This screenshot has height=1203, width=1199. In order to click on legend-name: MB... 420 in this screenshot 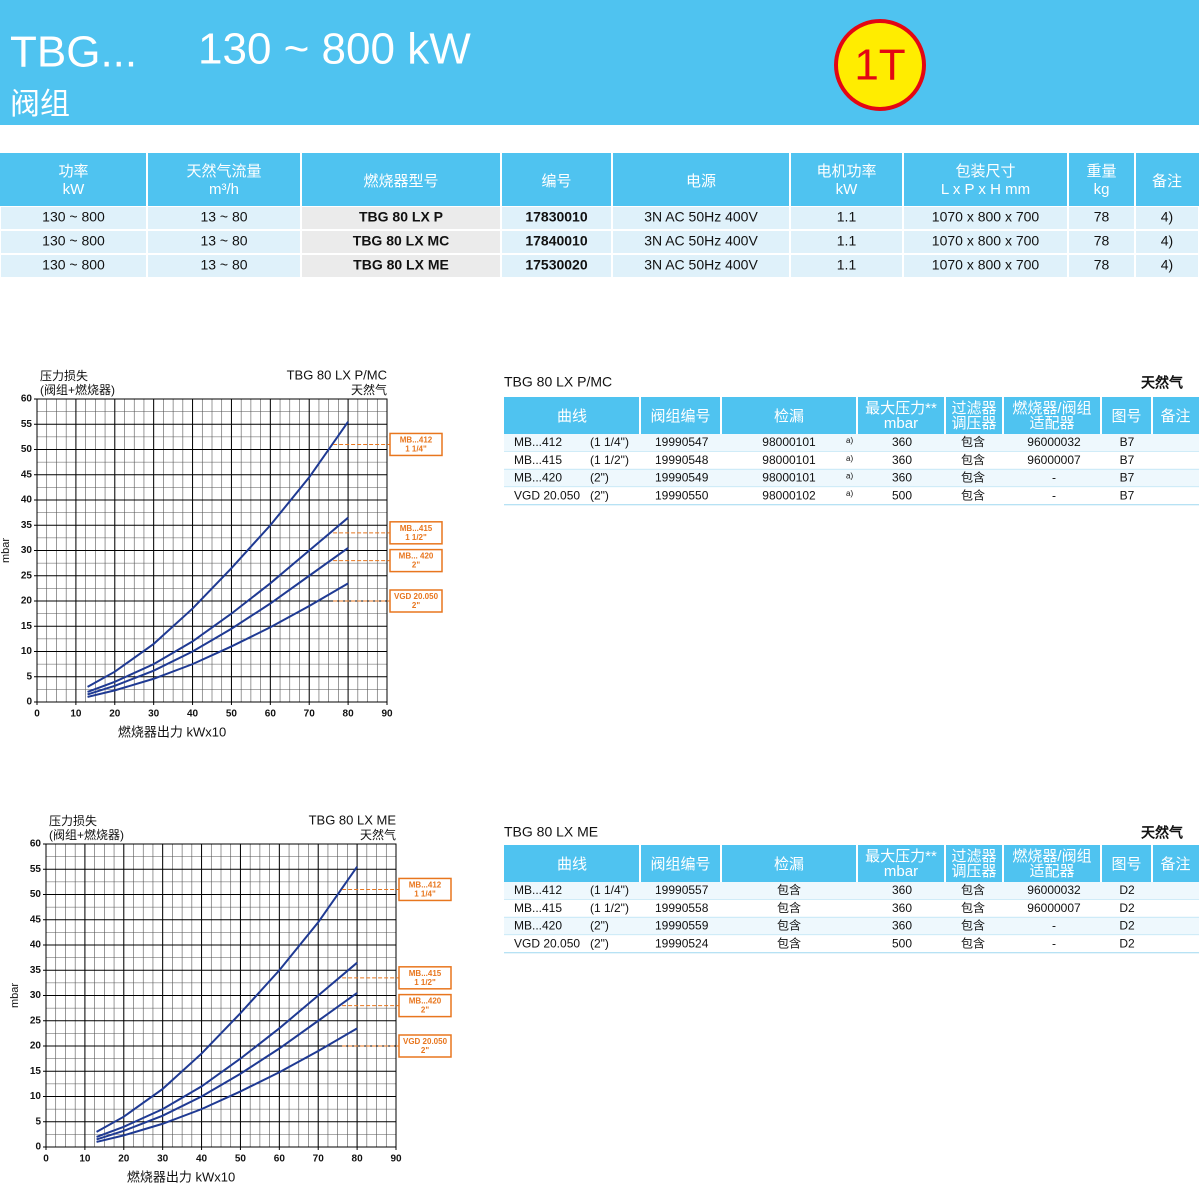, I will do `click(416, 556)`.